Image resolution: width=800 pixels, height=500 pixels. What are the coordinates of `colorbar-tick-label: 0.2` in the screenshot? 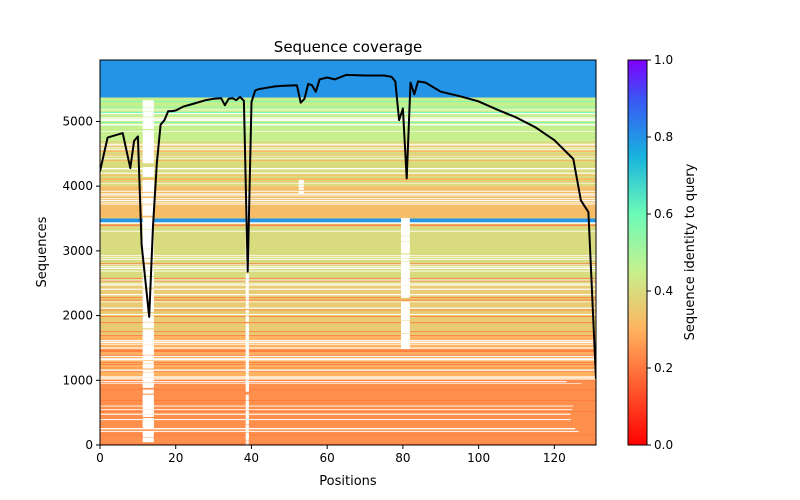 It's located at (663, 368).